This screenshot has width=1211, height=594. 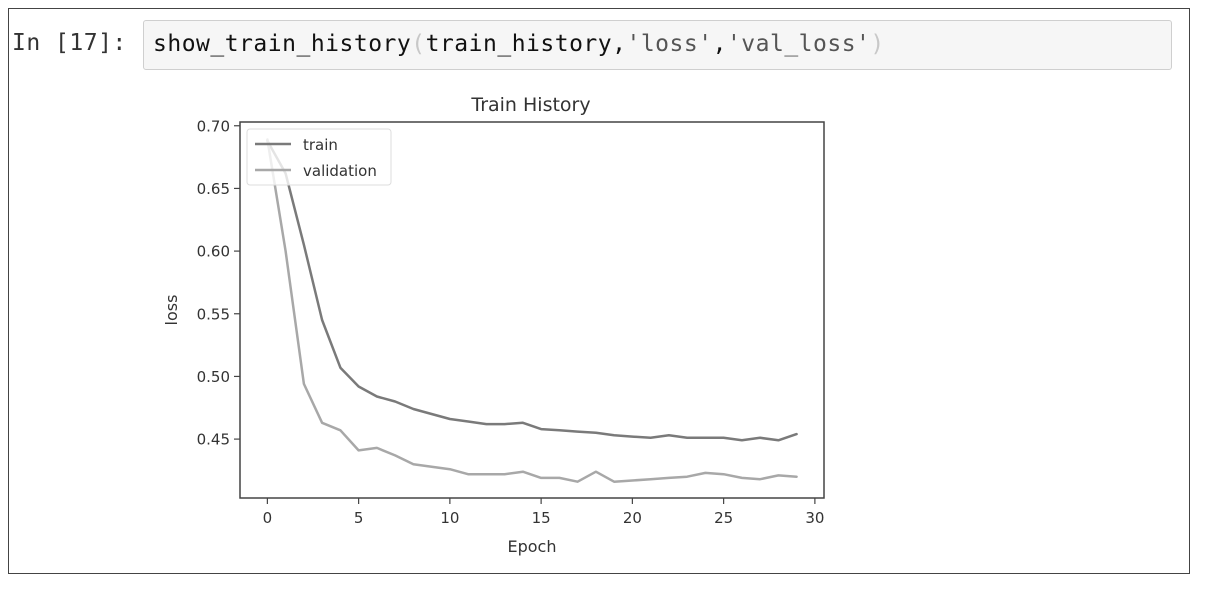 What do you see at coordinates (320, 145) in the screenshot?
I see `legend-train-label: train` at bounding box center [320, 145].